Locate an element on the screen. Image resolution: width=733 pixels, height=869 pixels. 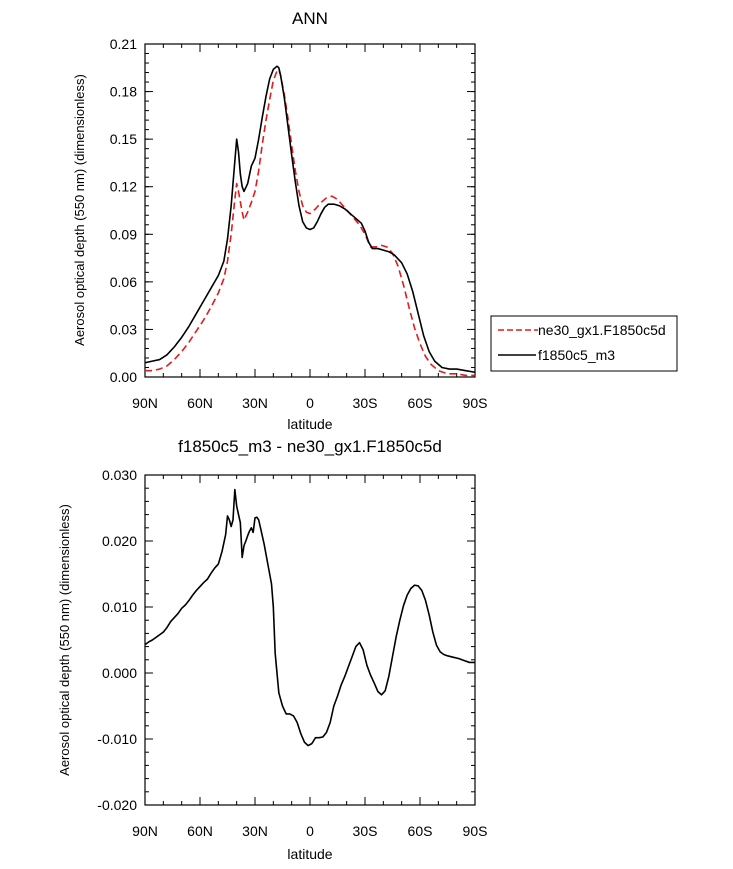
top-x-tick-label: 90S is located at coordinates (475, 403).